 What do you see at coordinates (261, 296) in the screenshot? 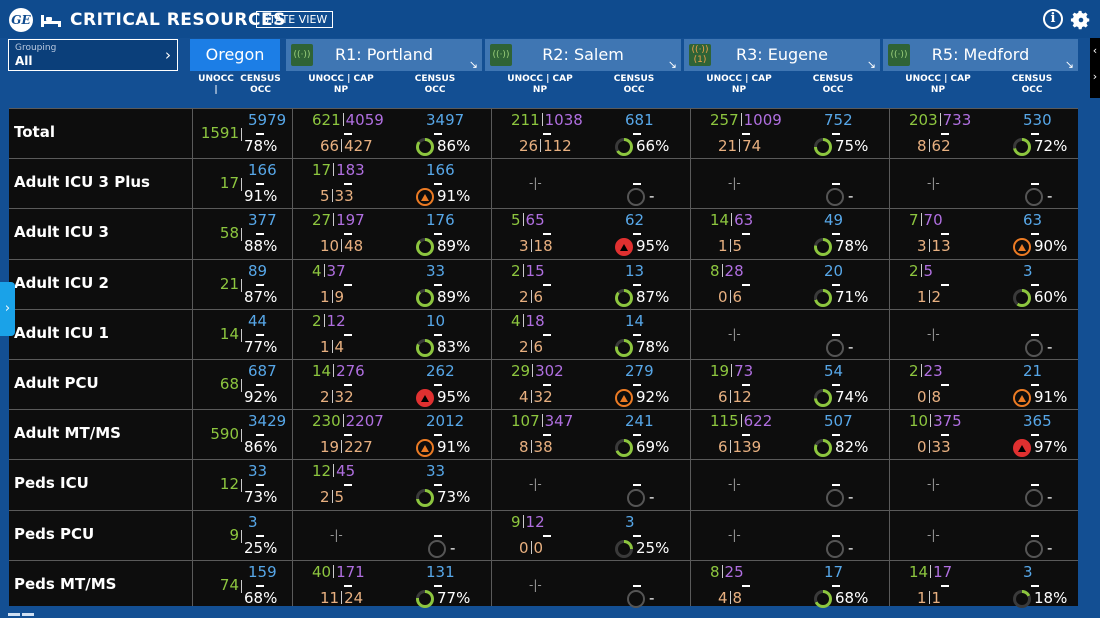
I see `oregon-occ: 87%` at bounding box center [261, 296].